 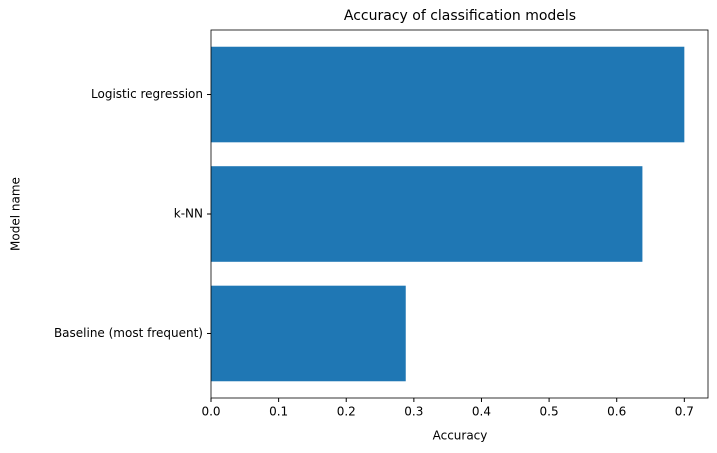 What do you see at coordinates (147, 94) in the screenshot?
I see `y-tick-label: Logistic regression` at bounding box center [147, 94].